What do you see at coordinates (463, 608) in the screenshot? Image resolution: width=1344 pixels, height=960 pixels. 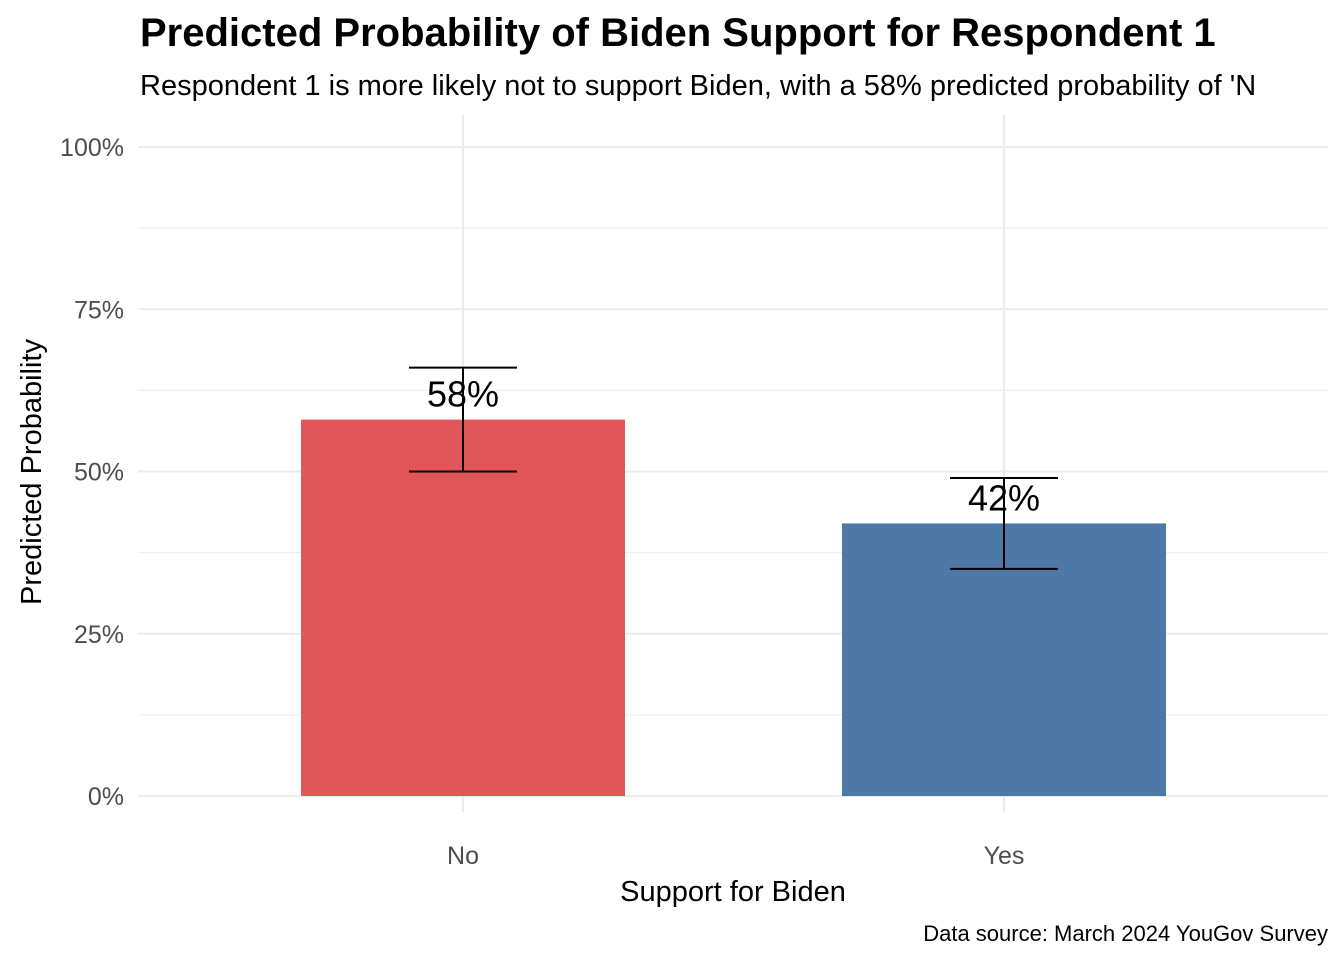 I see `bar-no` at bounding box center [463, 608].